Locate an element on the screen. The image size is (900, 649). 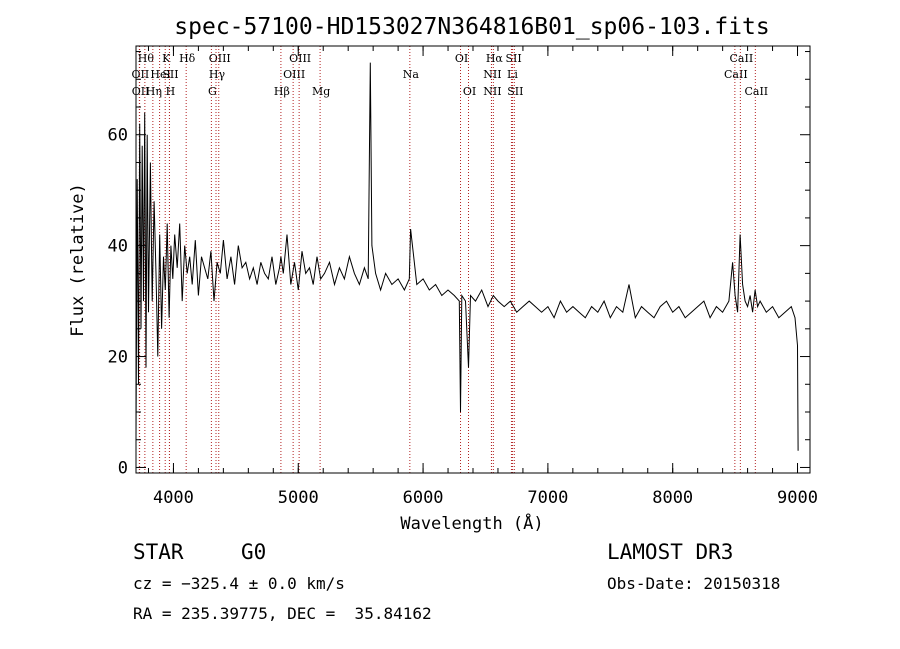
line-marker-label-3: Hη is located at coordinates (154, 91).